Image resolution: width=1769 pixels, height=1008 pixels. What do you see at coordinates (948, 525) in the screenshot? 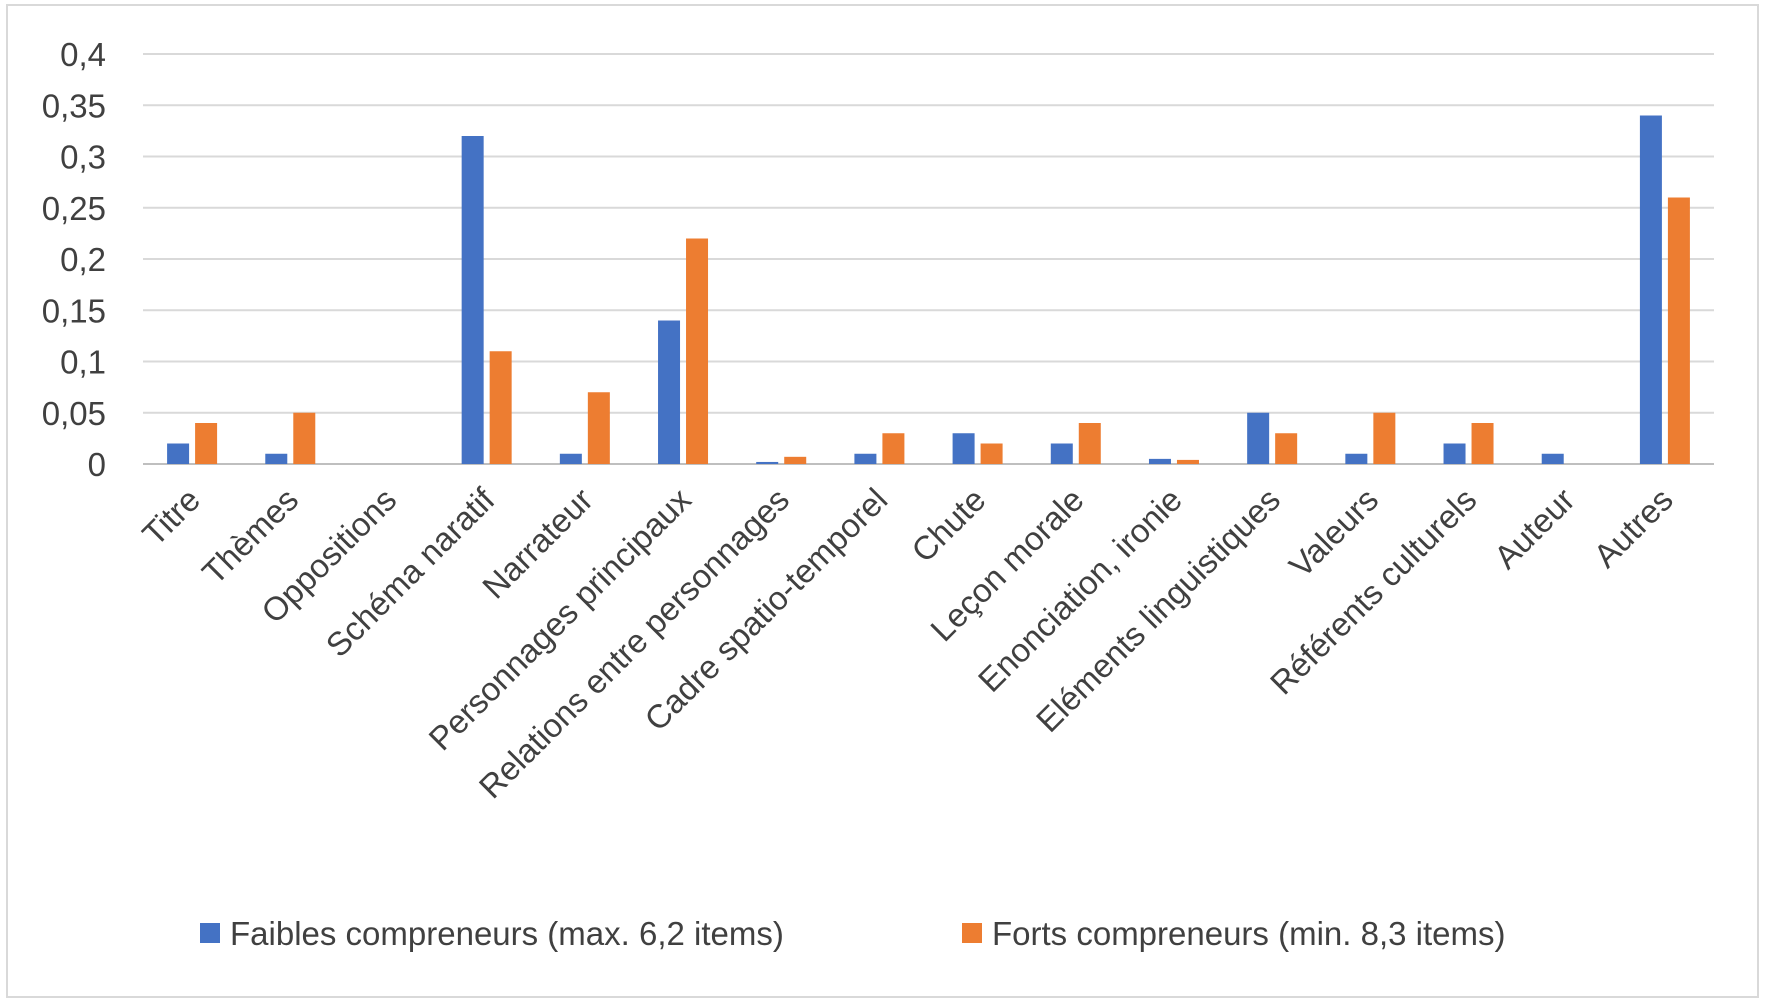
I see `x-tick-label: Chute` at bounding box center [948, 525].